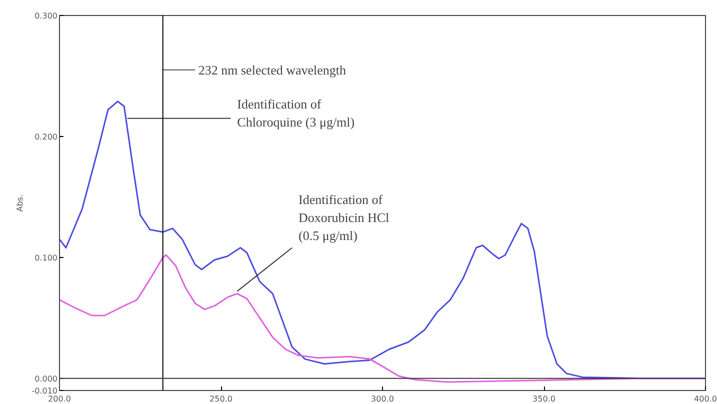 The width and height of the screenshot is (717, 404). What do you see at coordinates (46, 137) in the screenshot?
I see `y-tick-label: 0.200` at bounding box center [46, 137].